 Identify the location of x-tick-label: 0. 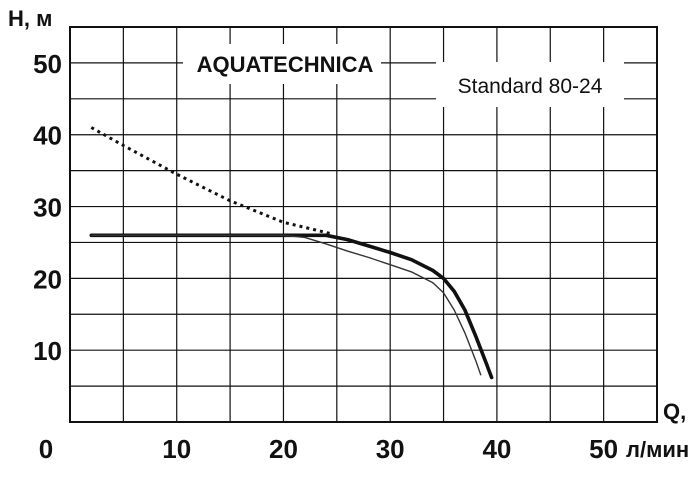
(46, 449).